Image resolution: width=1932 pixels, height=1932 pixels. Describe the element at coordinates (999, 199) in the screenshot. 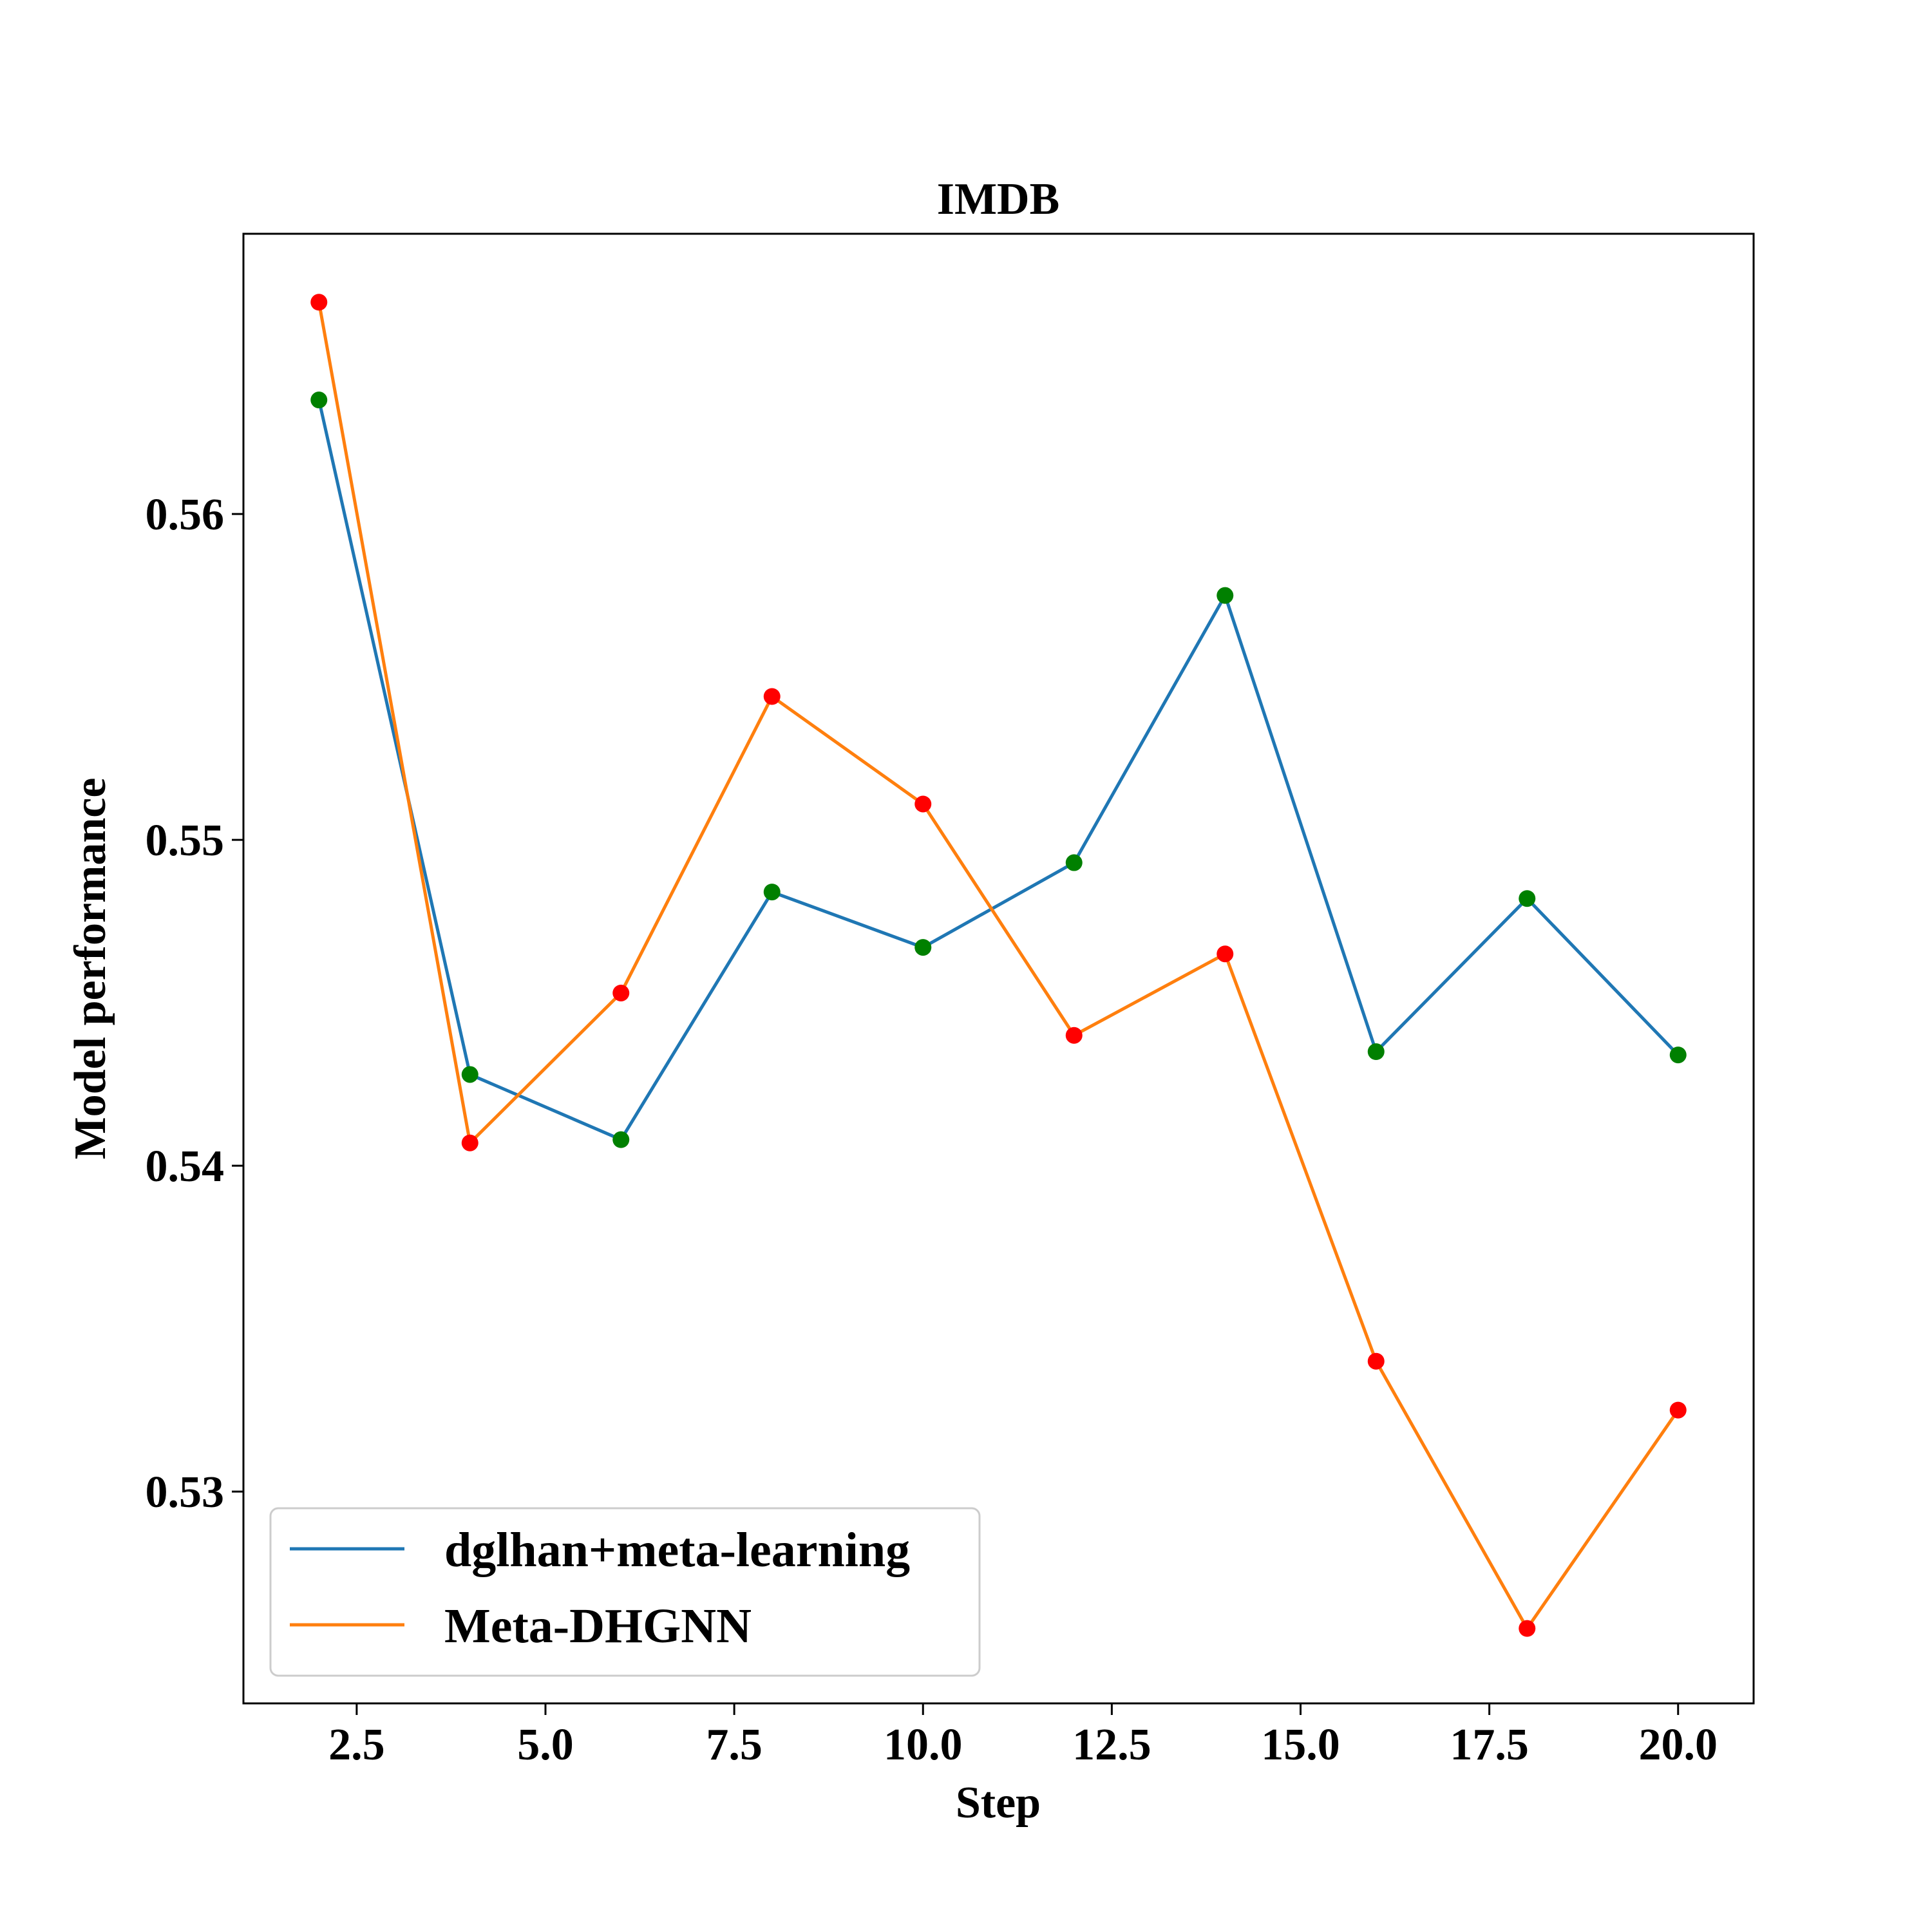

I see `chart-title: IMDB` at that location.